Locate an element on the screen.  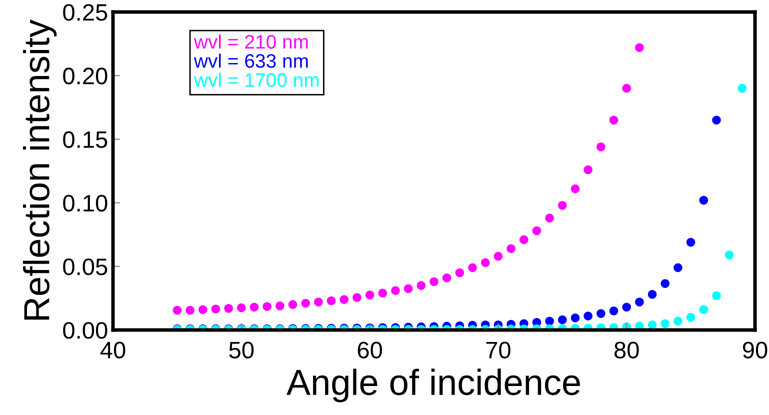
x-tick-label: 50 is located at coordinates (241, 350).